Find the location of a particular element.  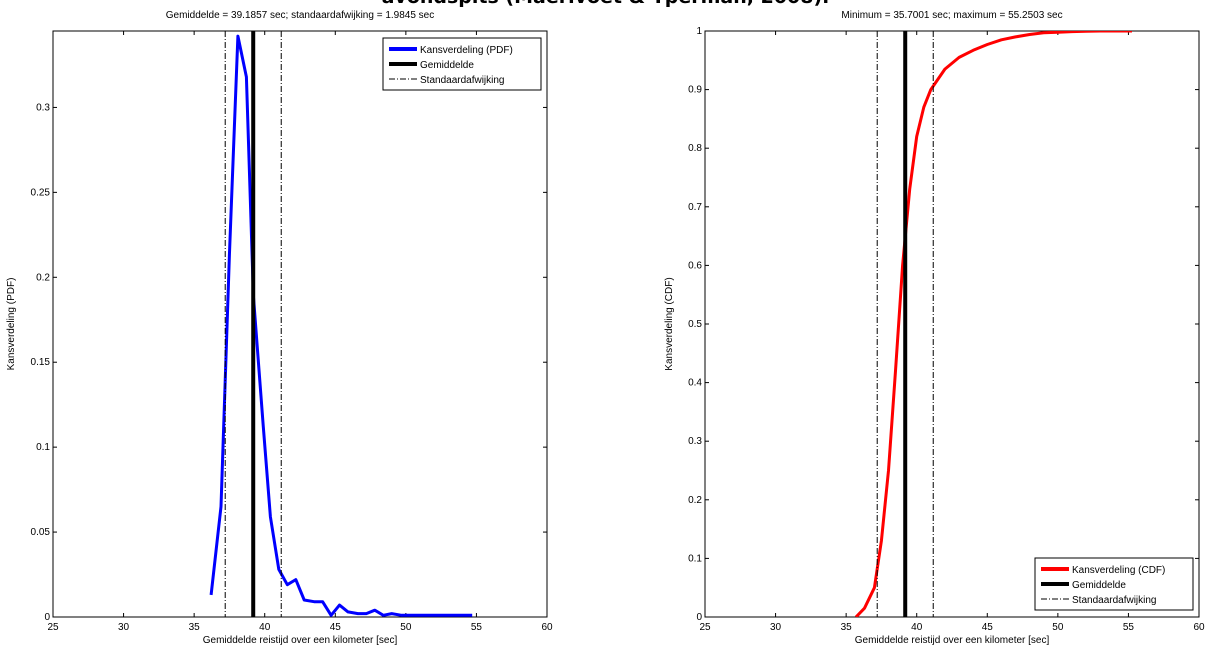

legend-label: Kansverdeling (PDF) is located at coordinates (466, 50).